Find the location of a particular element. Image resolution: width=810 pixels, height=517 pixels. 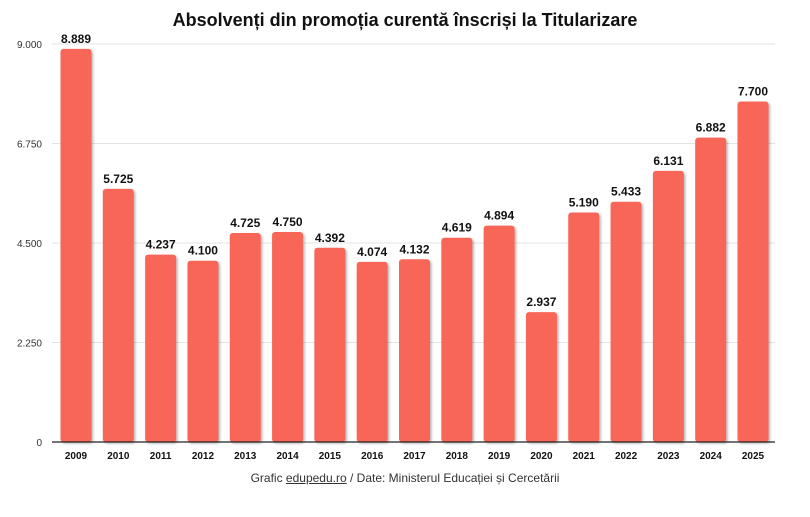

y-tick-label: 6.750 is located at coordinates (29, 145).